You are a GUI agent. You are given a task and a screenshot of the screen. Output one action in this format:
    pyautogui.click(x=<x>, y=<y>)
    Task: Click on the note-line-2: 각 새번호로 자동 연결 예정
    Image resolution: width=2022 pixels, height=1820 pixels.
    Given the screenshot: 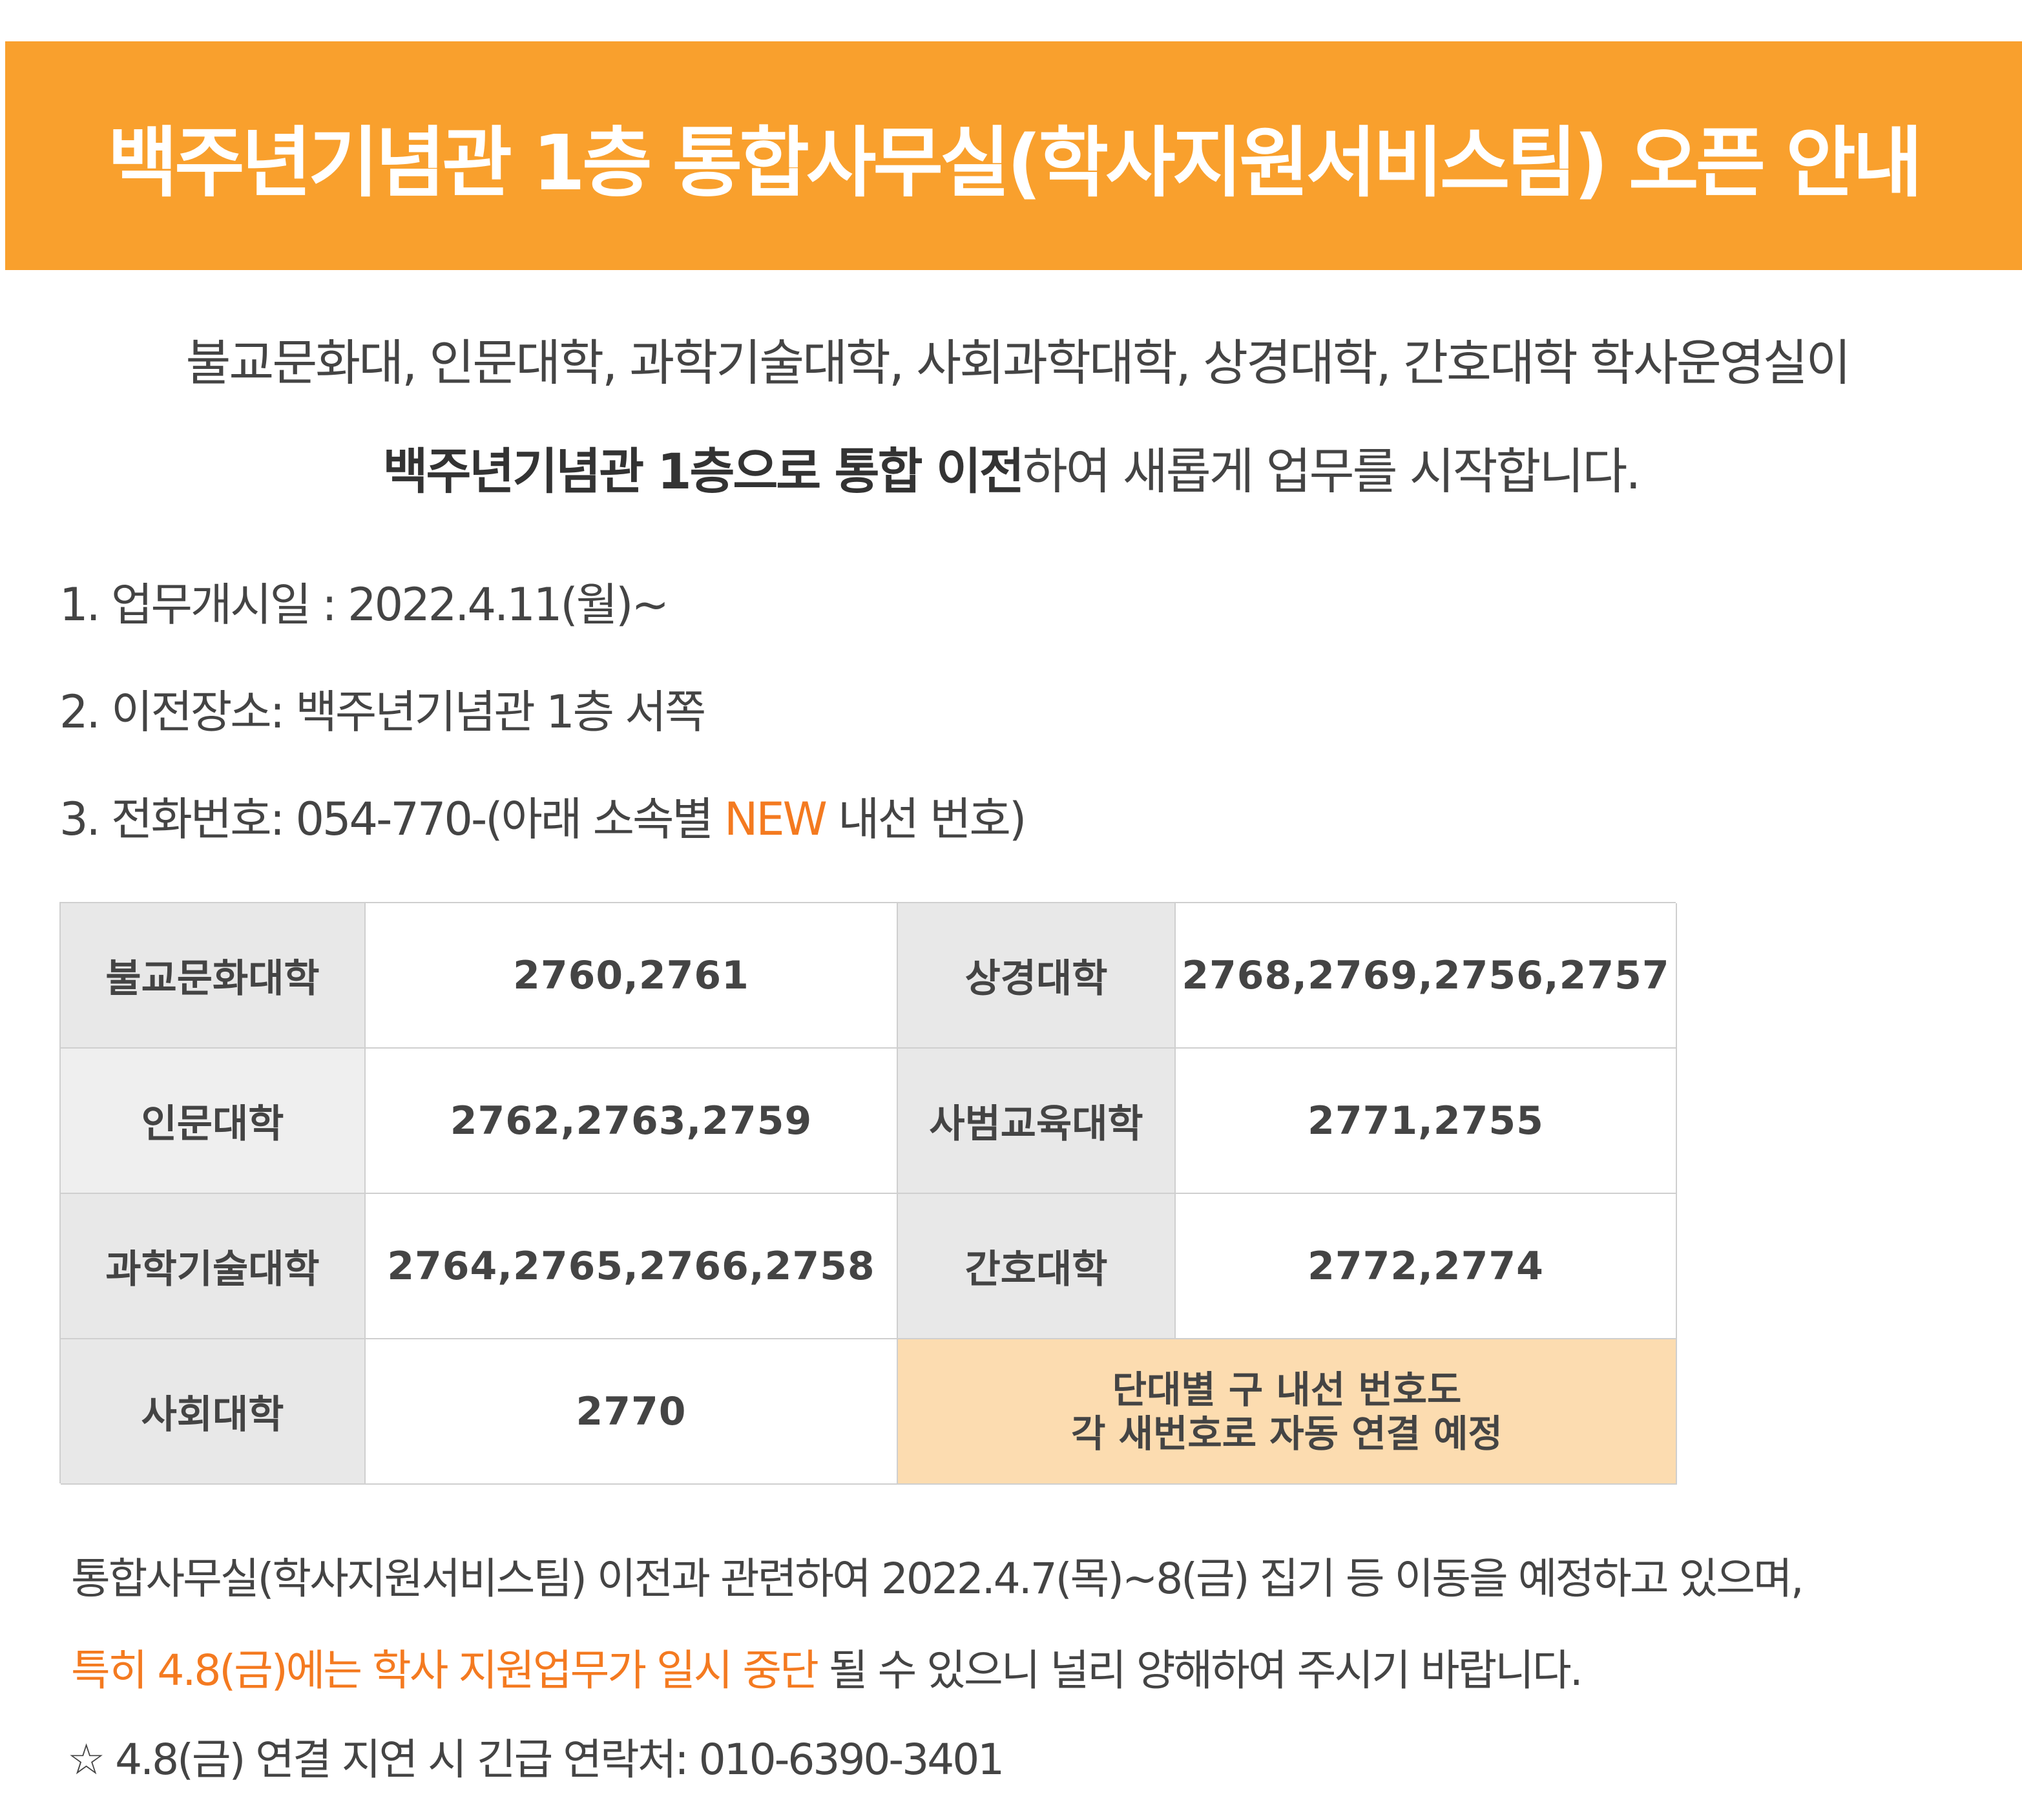 What is the action you would take?
    pyautogui.click(x=1287, y=1433)
    